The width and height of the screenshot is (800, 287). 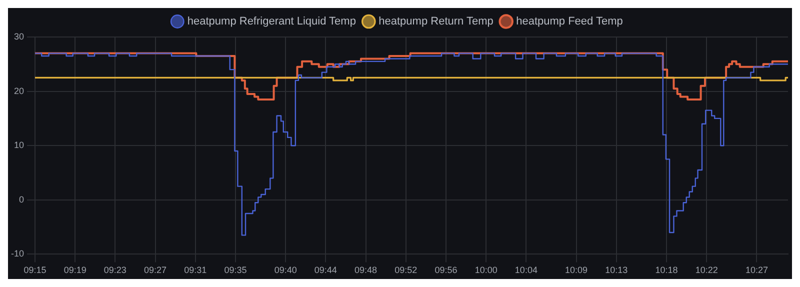 I want to click on x-tick-label: 10:27, so click(x=756, y=270).